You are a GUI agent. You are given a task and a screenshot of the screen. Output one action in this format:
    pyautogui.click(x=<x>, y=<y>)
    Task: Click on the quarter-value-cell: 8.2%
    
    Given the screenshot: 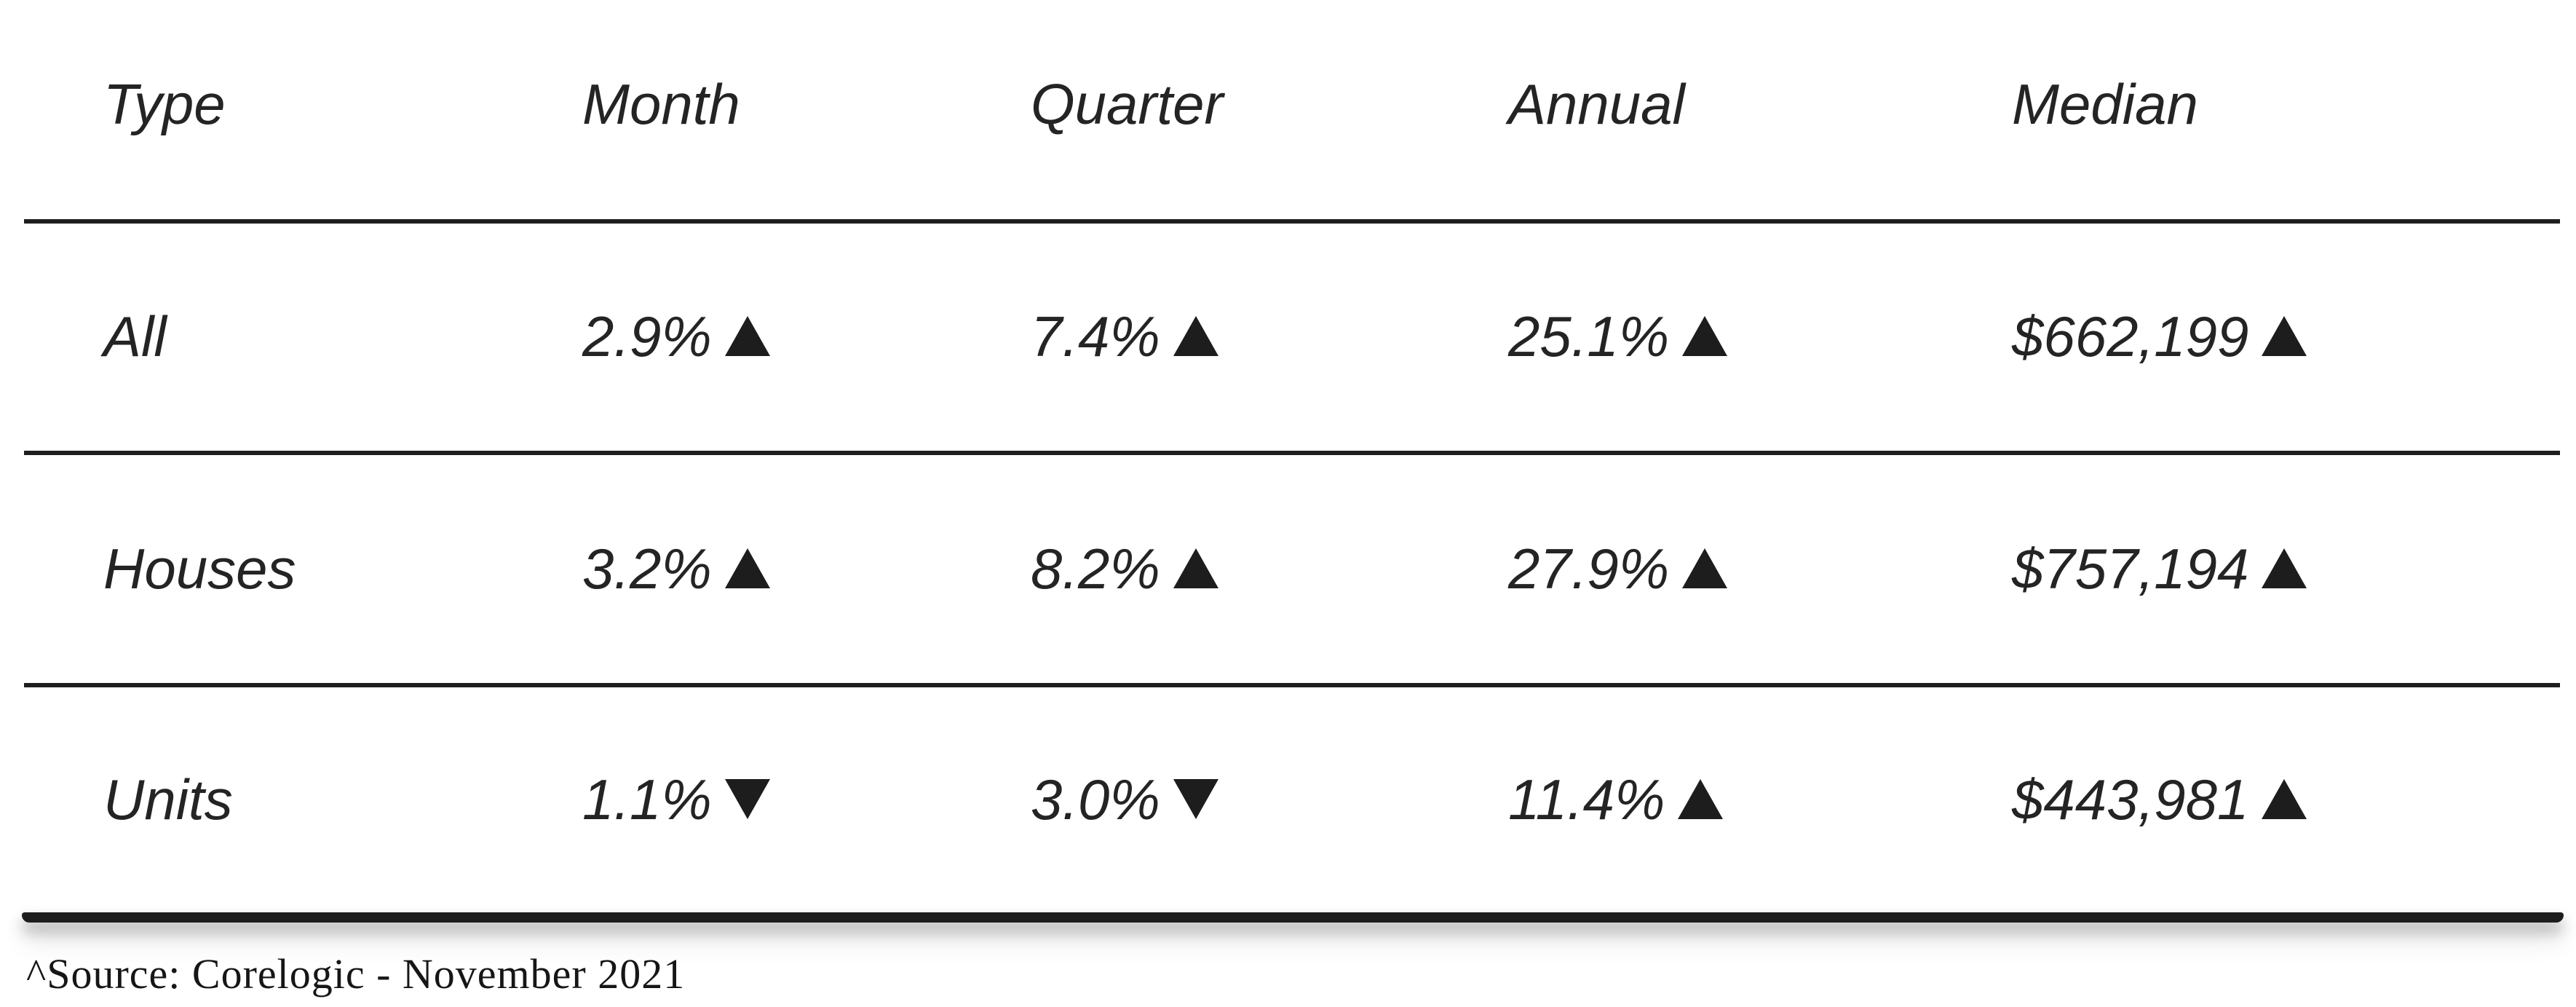 What is the action you would take?
    pyautogui.click(x=1269, y=570)
    